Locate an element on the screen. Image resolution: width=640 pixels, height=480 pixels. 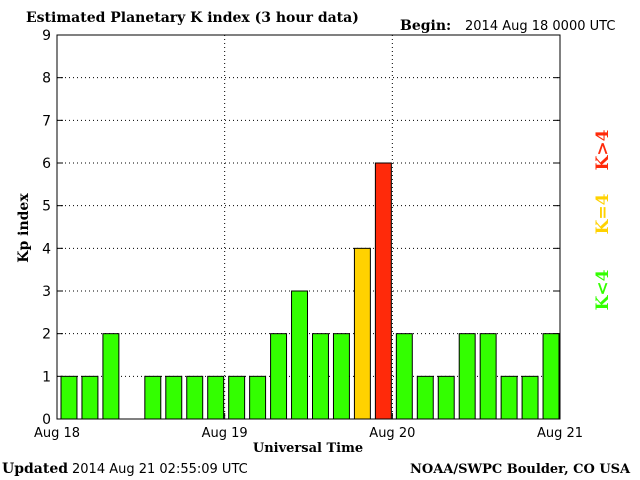
y-tick-label: 7 is located at coordinates (46, 121).